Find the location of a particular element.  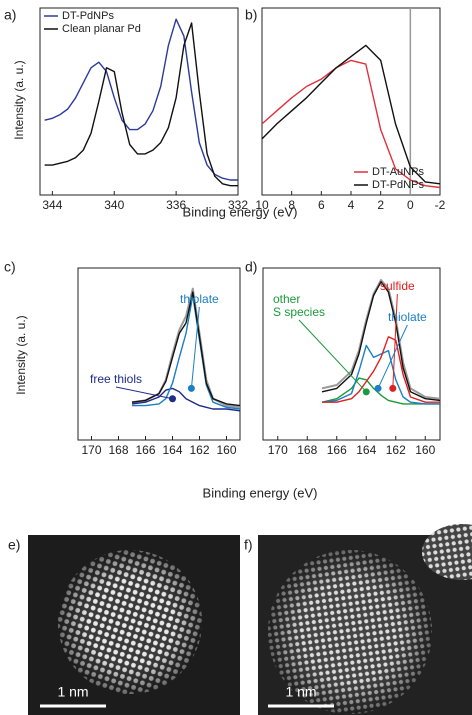

image-f is located at coordinates (365, 619).